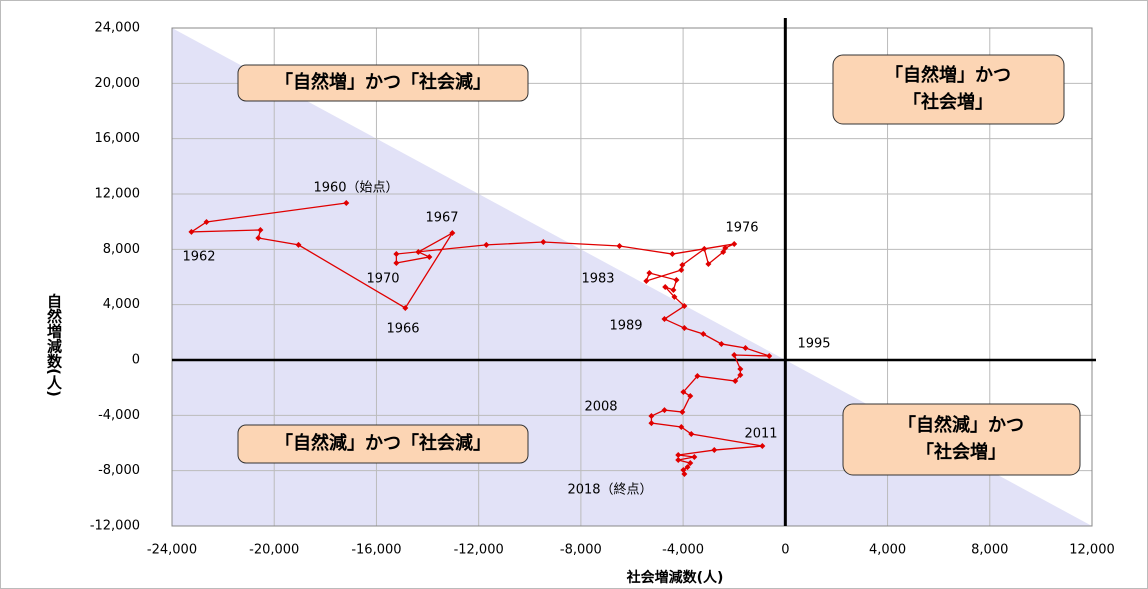 Image resolution: width=1148 pixels, height=589 pixels. I want to click on x-tick-label: -4,000, so click(683, 550).